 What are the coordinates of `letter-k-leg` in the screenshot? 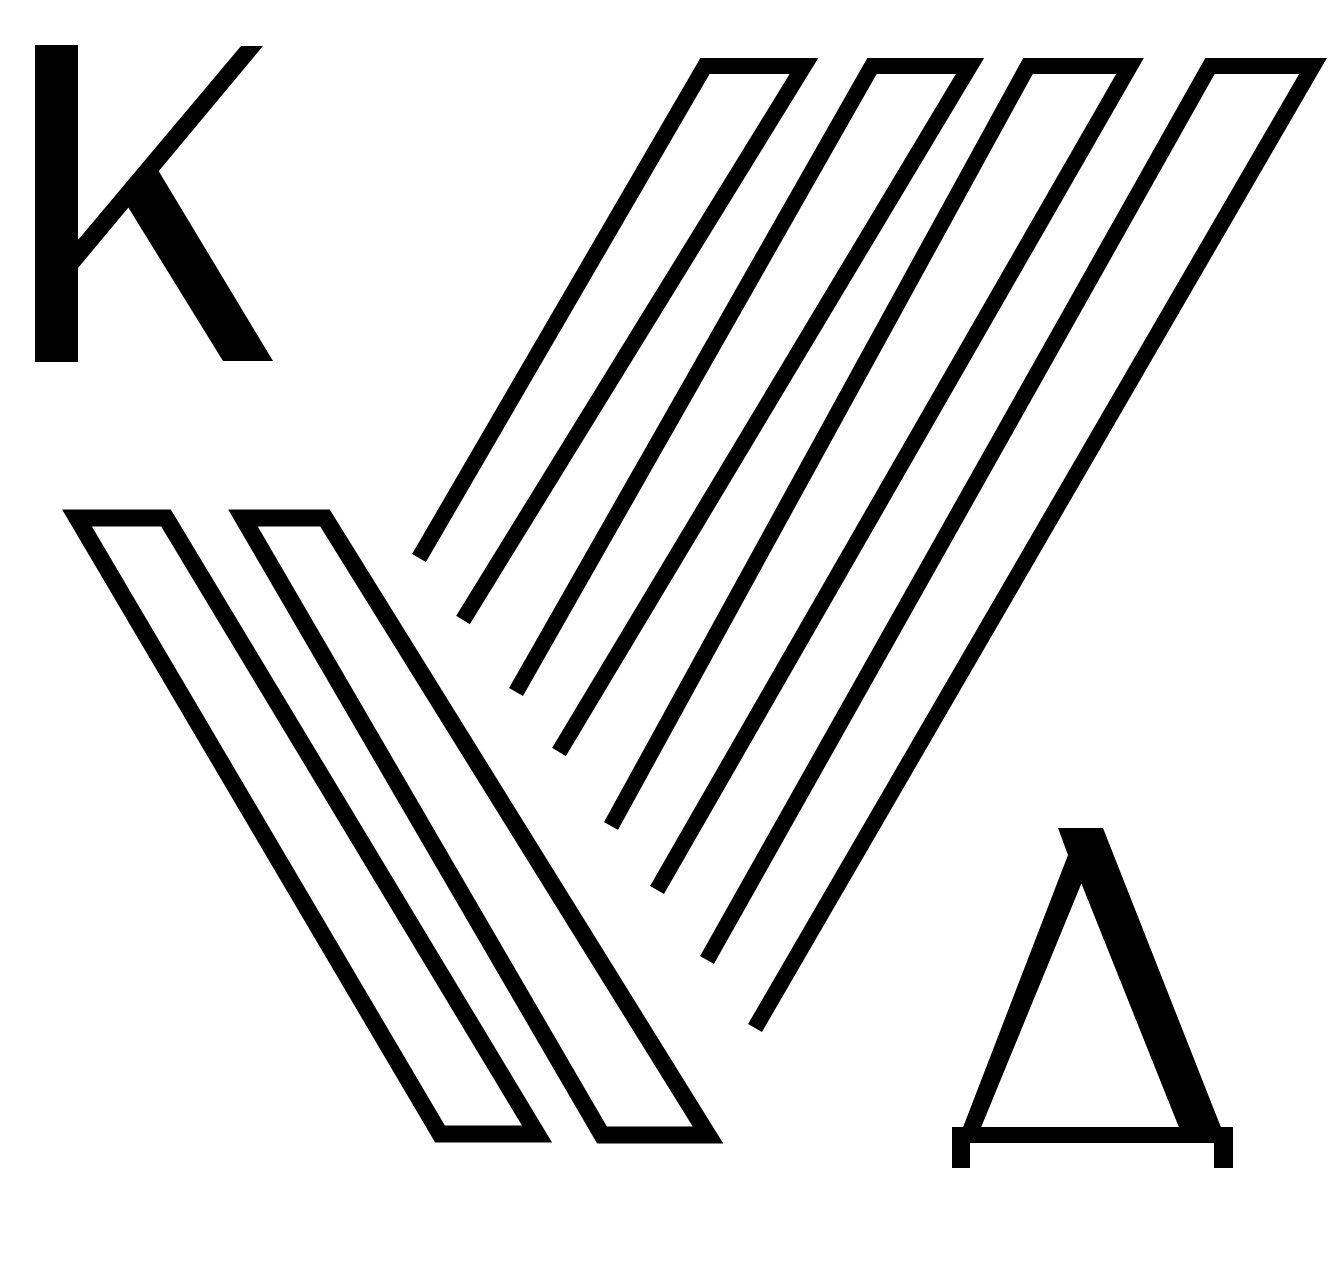 It's located at (200, 265).